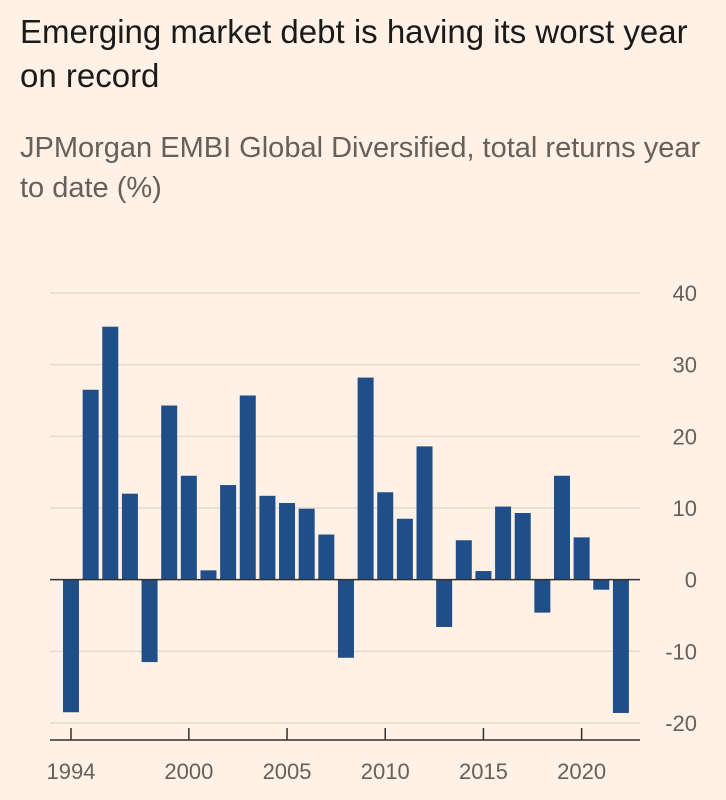 The width and height of the screenshot is (726, 800). Describe the element at coordinates (385, 536) in the screenshot. I see `bar-2010` at that location.